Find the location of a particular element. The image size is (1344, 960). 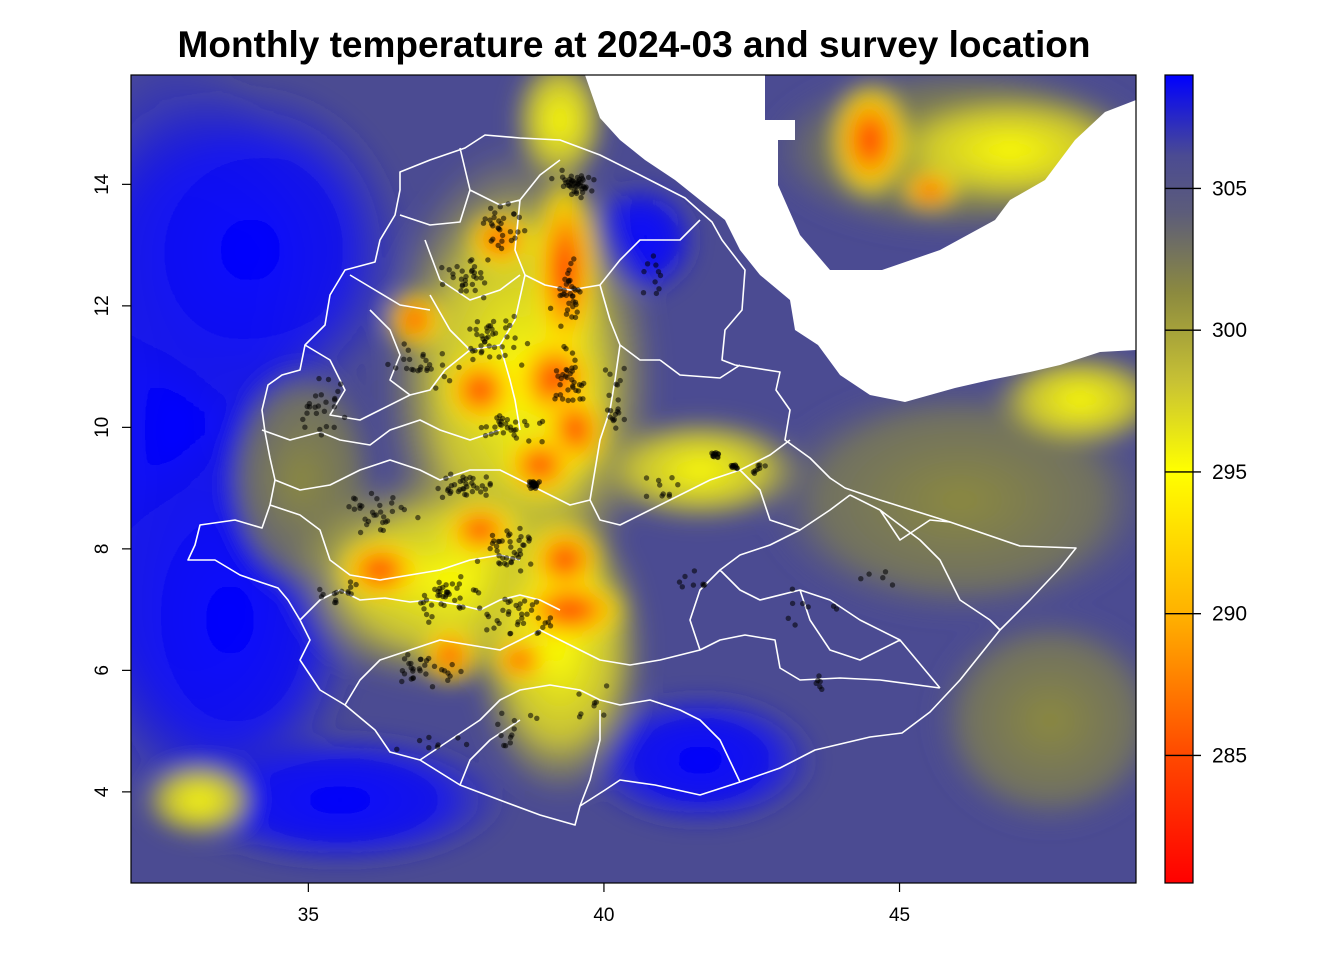

x-axis: 35 40 45 is located at coordinates (604, 904).